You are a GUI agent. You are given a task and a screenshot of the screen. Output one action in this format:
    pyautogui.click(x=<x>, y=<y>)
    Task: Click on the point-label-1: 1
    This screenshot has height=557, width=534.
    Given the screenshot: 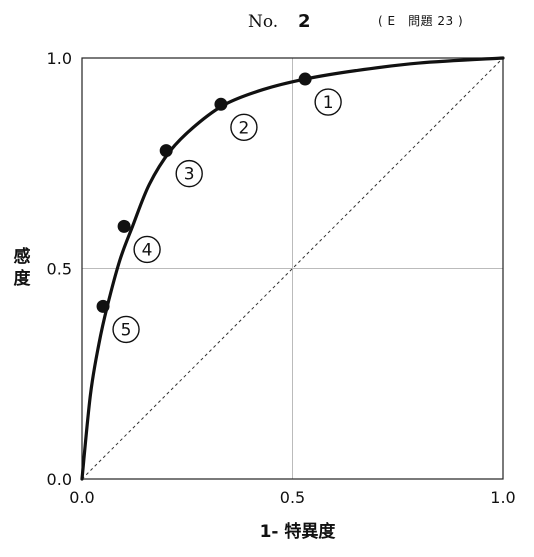 What is the action you would take?
    pyautogui.click(x=328, y=103)
    